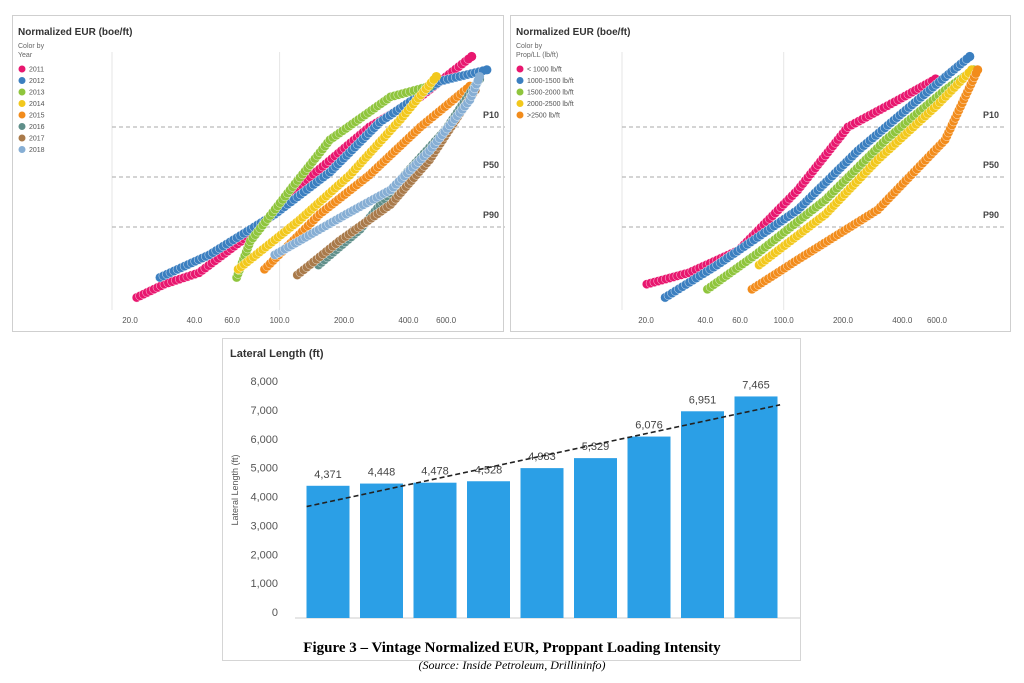 The image size is (1024, 683). What do you see at coordinates (756, 385) in the screenshot?
I see `data-label: 7,465` at bounding box center [756, 385].